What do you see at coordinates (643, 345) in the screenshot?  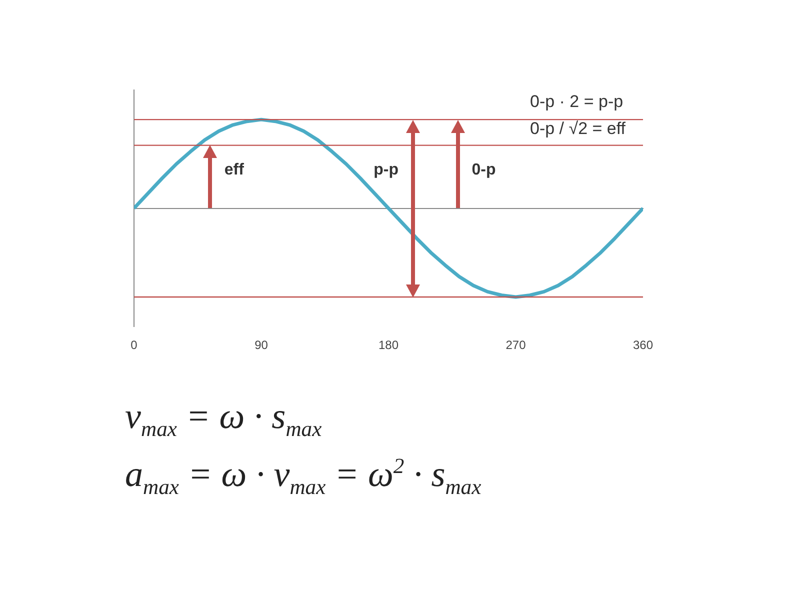 I see `x-tick-label: 360` at bounding box center [643, 345].